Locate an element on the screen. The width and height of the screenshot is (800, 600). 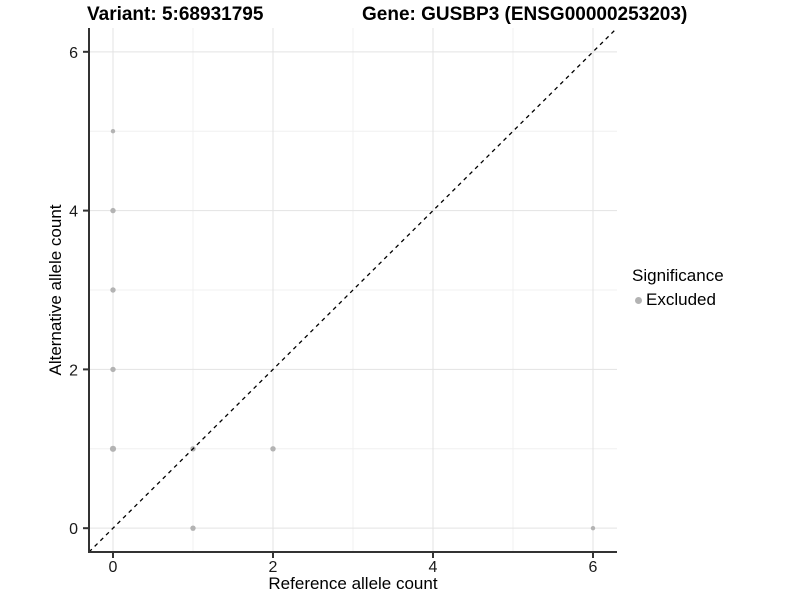
legend-title: Significance is located at coordinates (678, 275).